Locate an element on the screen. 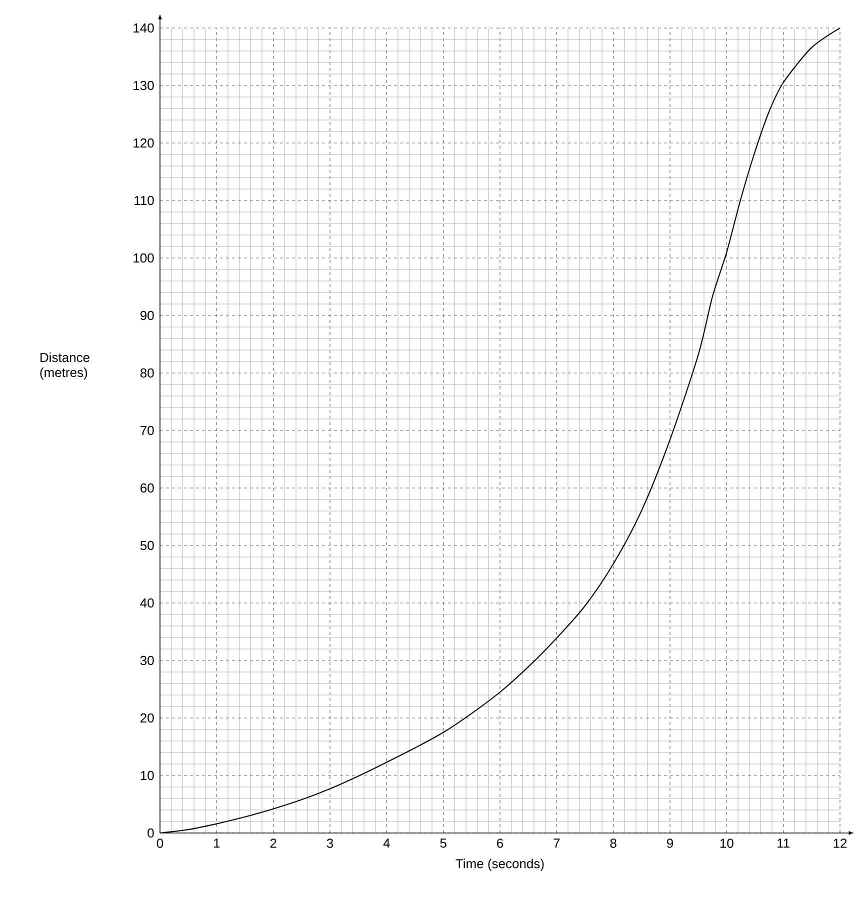 This screenshot has height=903, width=861. x-tick-label: 2 is located at coordinates (273, 843).